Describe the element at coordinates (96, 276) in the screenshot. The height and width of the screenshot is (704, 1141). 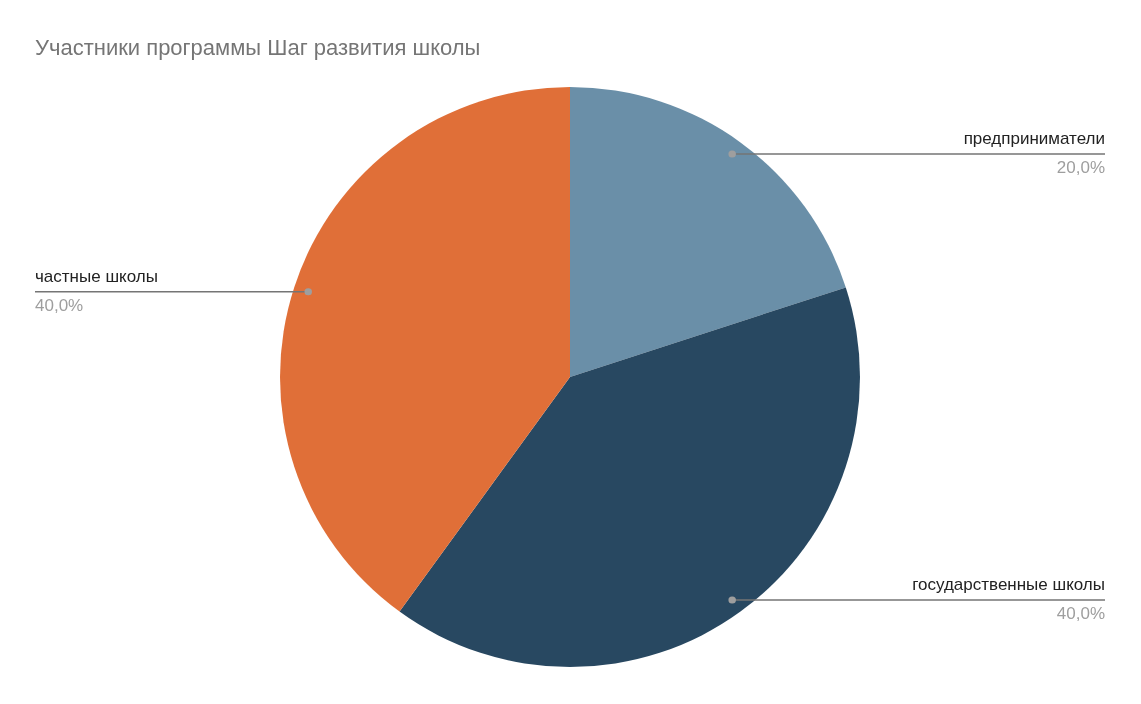
I see `slice-label: частные школы` at that location.